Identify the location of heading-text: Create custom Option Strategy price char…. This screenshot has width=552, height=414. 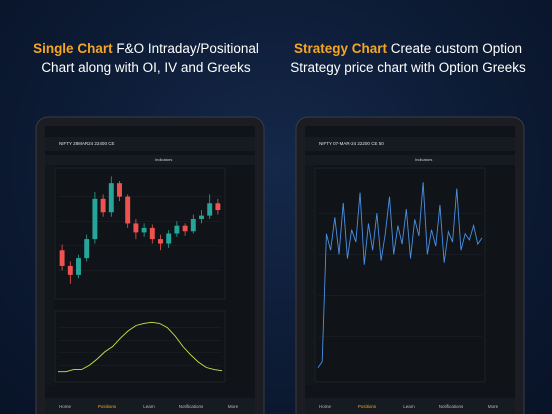
(408, 58).